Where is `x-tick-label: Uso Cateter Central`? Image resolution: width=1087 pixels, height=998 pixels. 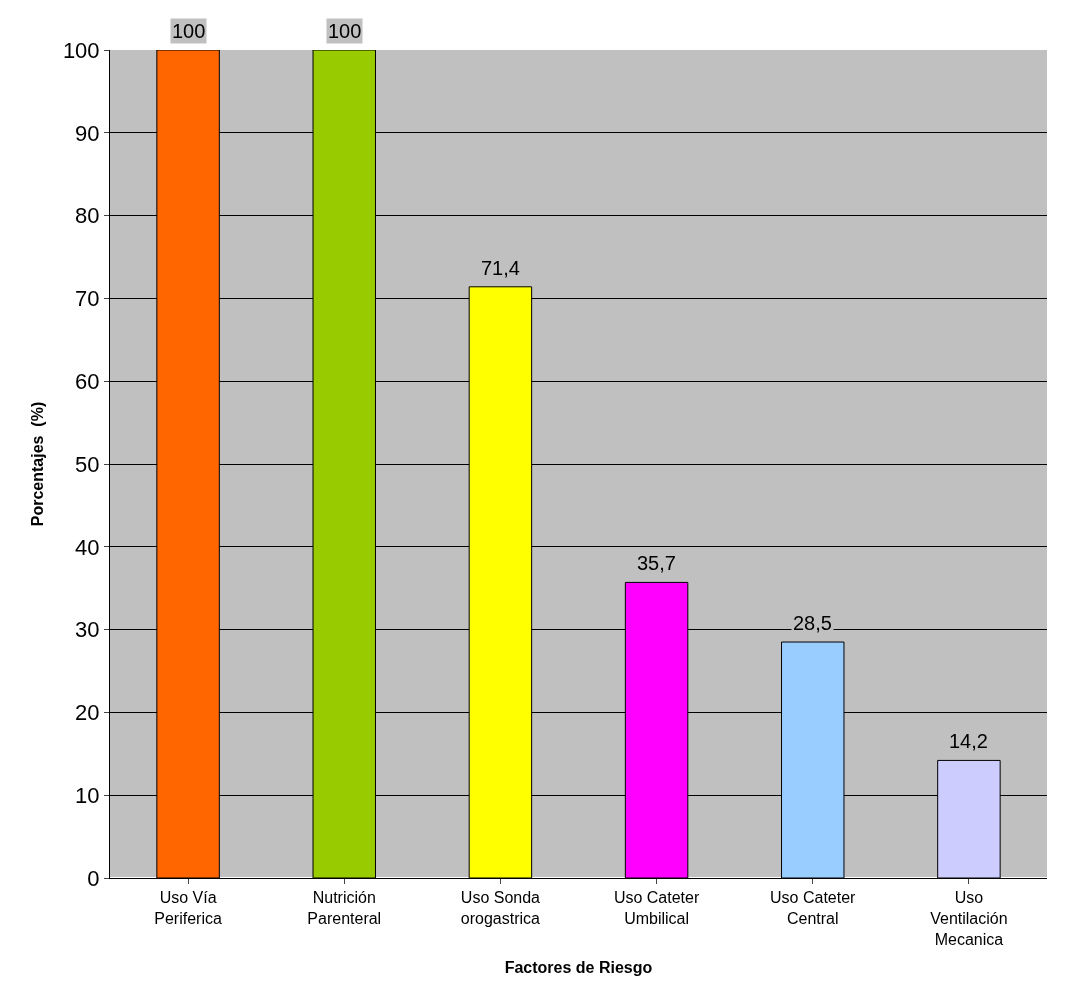 x-tick-label: Uso Cateter Central is located at coordinates (813, 908).